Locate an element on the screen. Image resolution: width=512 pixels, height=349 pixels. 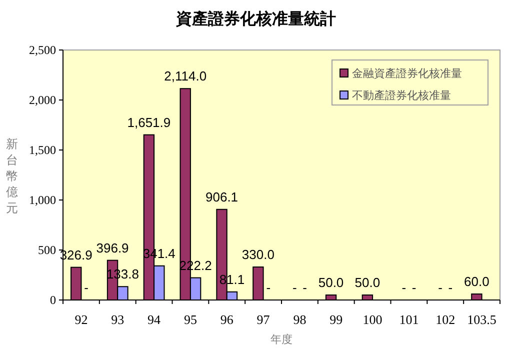
x-tick-label: 93 is located at coordinates (117, 319).